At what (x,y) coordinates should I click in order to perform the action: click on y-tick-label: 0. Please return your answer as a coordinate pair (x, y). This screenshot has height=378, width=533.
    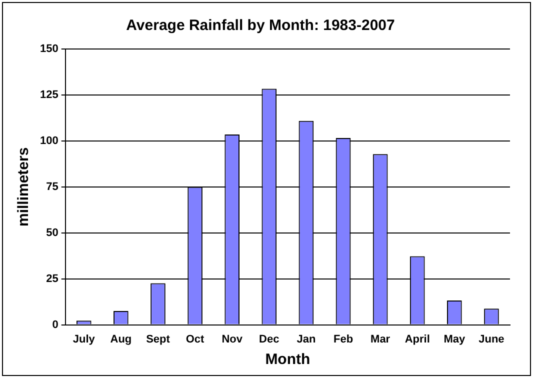
    Looking at the image, I should click on (55, 324).